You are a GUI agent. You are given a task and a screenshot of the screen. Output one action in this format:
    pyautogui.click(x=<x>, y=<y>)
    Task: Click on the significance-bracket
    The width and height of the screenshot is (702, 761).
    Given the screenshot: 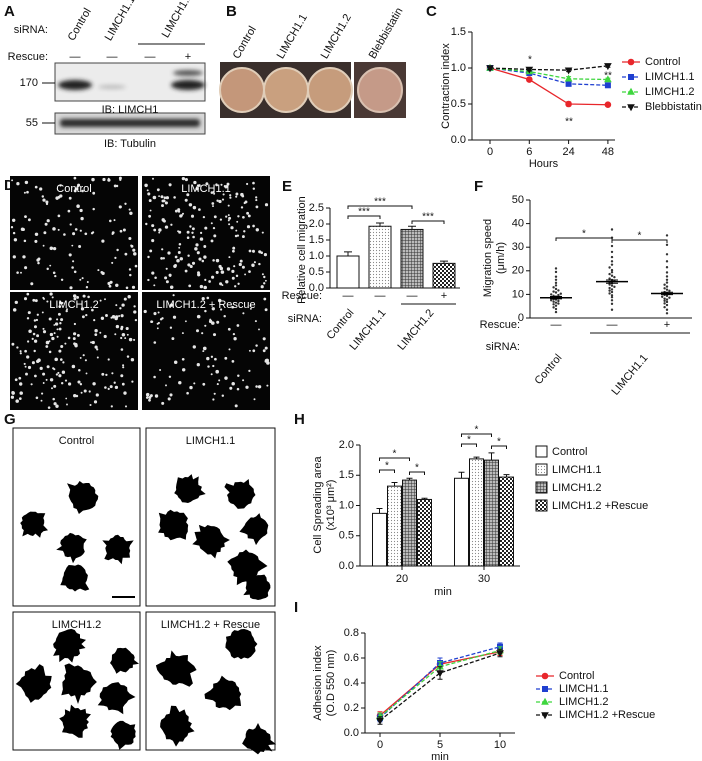 What is the action you would take?
    pyautogui.click(x=469, y=445)
    